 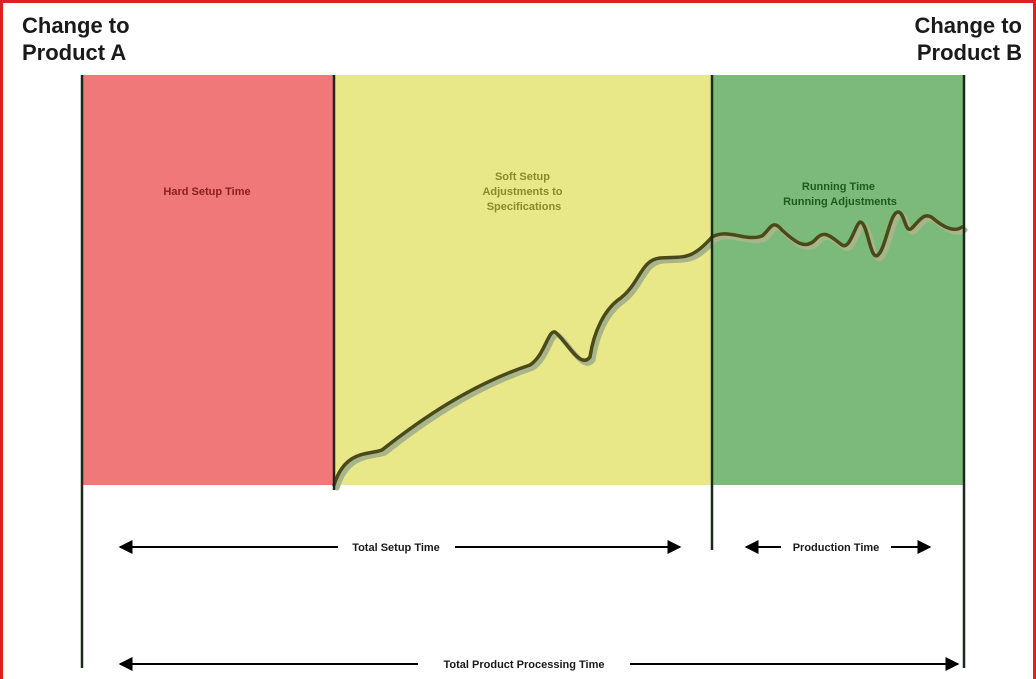 I want to click on soft-setup-adjustments-label: Soft Setup Adjustments to Specifications, so click(x=523, y=192).